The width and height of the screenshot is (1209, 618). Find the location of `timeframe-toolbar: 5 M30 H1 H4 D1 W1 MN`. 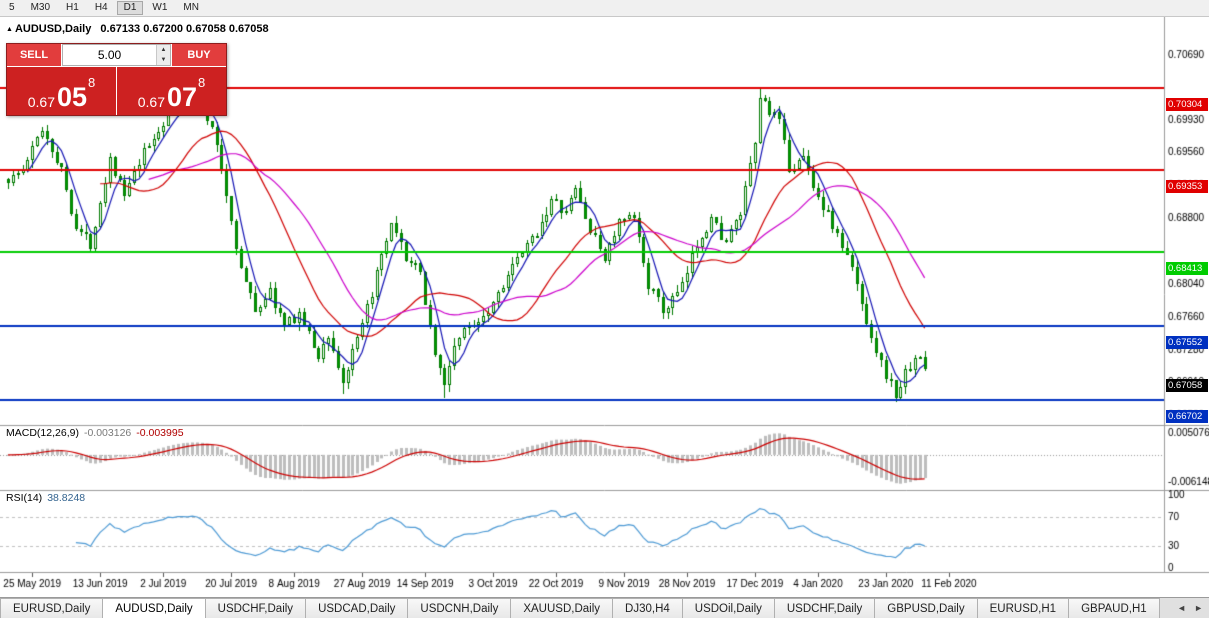

timeframe-toolbar: 5 M30 H1 H4 D1 W1 MN is located at coordinates (604, 8).